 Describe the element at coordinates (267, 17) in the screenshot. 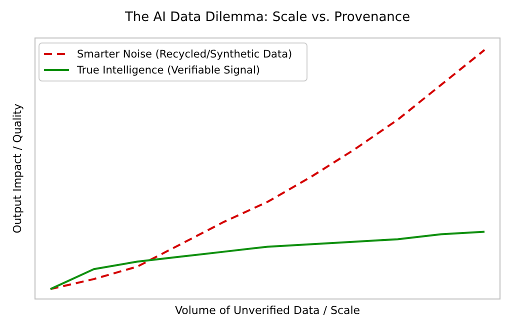

I see `chart-title: The AI Data Dilemma: Scale vs. Provenance` at that location.